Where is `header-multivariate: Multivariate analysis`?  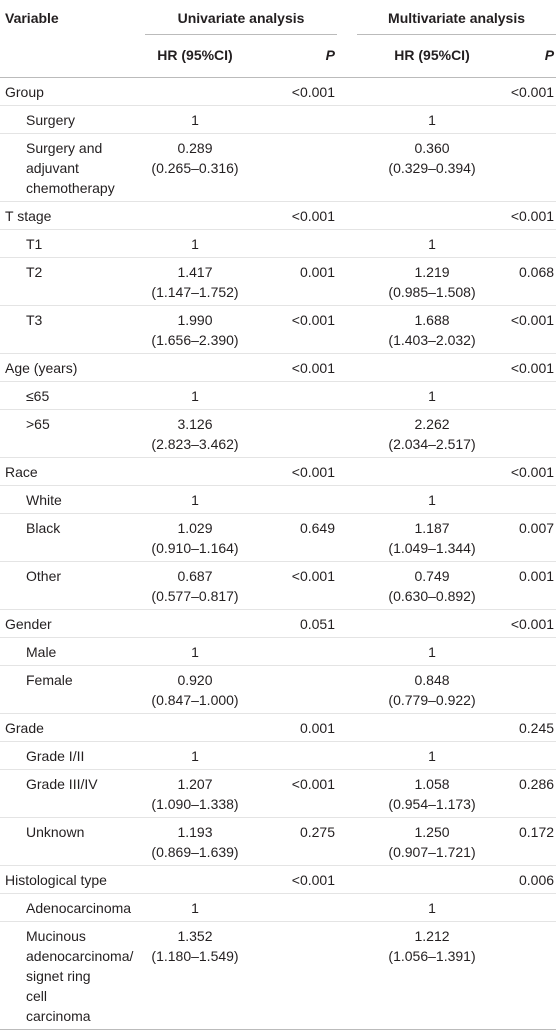 header-multivariate: Multivariate analysis is located at coordinates (456, 21).